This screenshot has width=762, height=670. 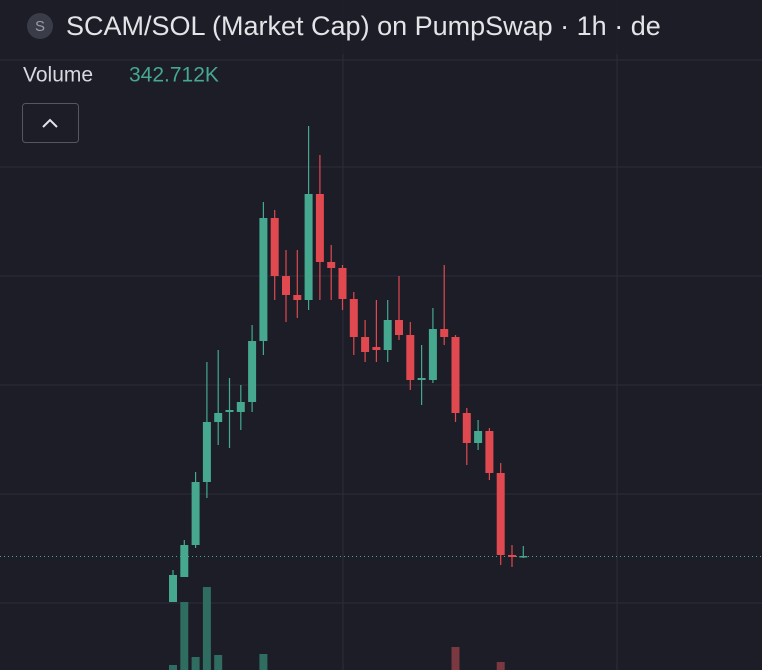 I want to click on header-bar, so click(x=381, y=27).